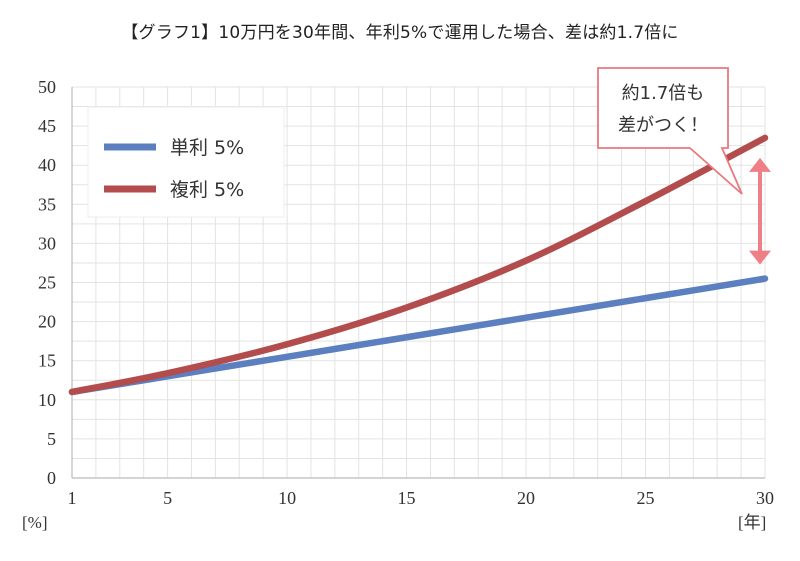 This screenshot has height=561, width=800. I want to click on callout-text-line: 差がつく！, so click(663, 125).